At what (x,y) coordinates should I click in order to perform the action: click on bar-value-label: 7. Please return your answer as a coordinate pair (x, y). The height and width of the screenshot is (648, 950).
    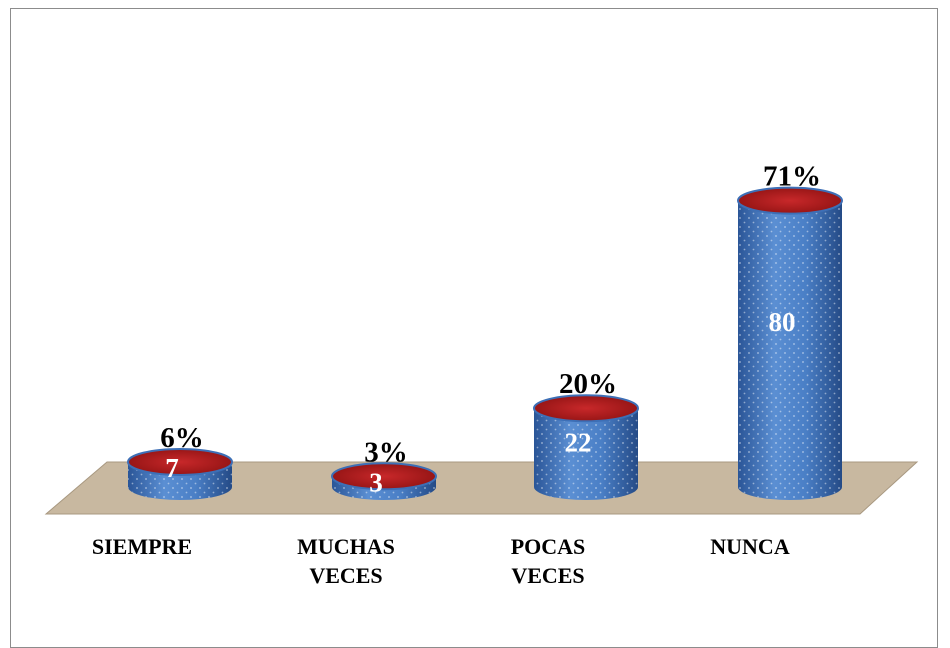
    Looking at the image, I should click on (172, 468).